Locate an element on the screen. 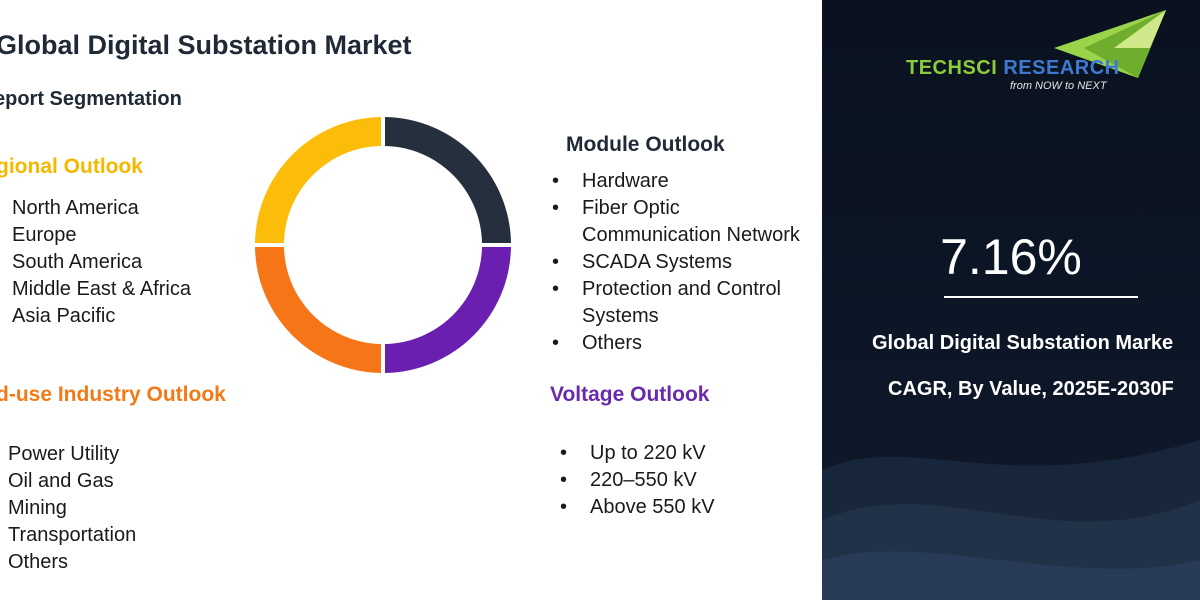 The image size is (1200, 600). list-item: North America is located at coordinates (75, 208).